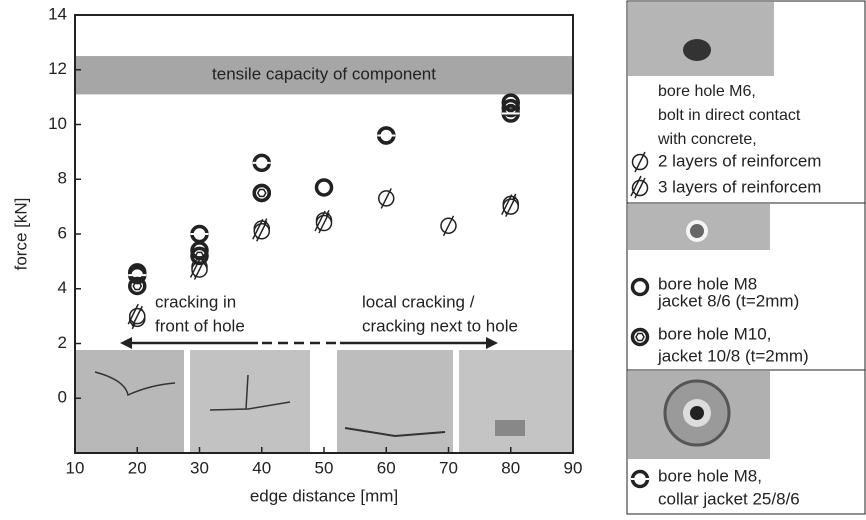 The width and height of the screenshot is (866, 520). What do you see at coordinates (710, 475) in the screenshot?
I see `legend-label: bore hole M8,` at bounding box center [710, 475].